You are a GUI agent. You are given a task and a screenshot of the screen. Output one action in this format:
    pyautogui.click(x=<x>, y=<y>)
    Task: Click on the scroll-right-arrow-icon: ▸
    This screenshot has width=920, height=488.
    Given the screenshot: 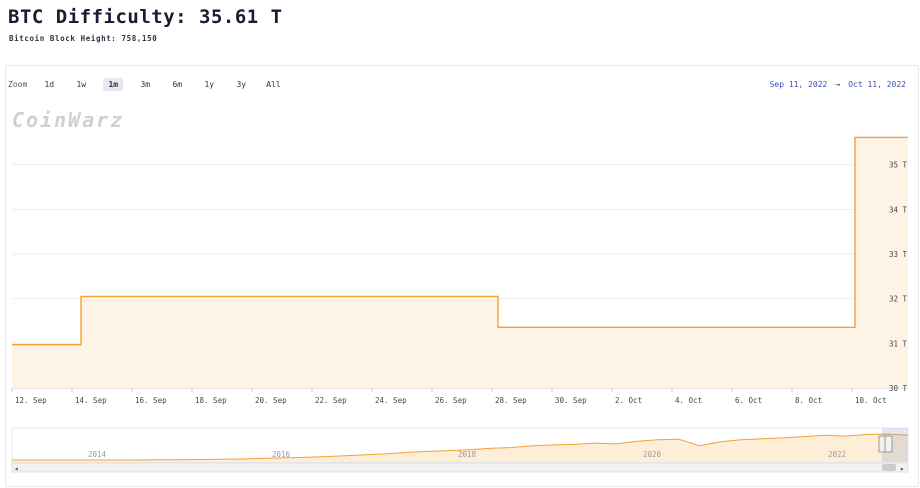 What is the action you would take?
    pyautogui.click(x=902, y=468)
    